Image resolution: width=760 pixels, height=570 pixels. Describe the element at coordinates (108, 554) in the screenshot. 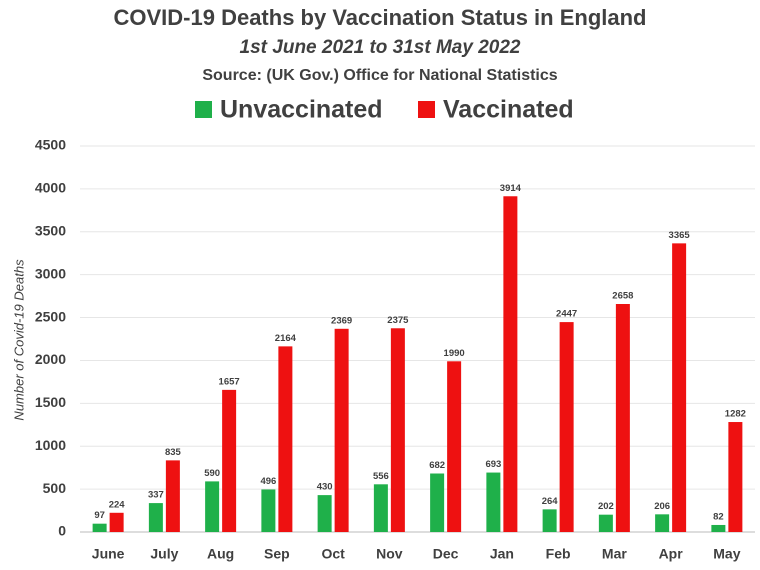

I see `x-tick-label: June` at that location.